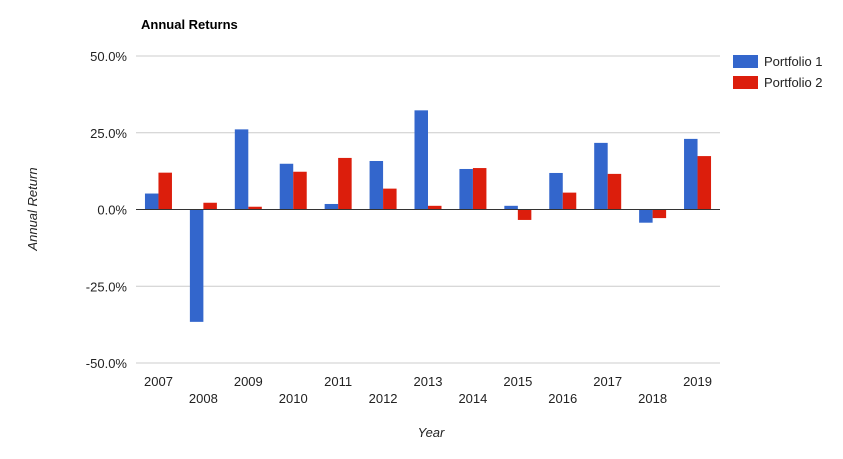  I want to click on bar-portfolio-1-2010, so click(286, 186).